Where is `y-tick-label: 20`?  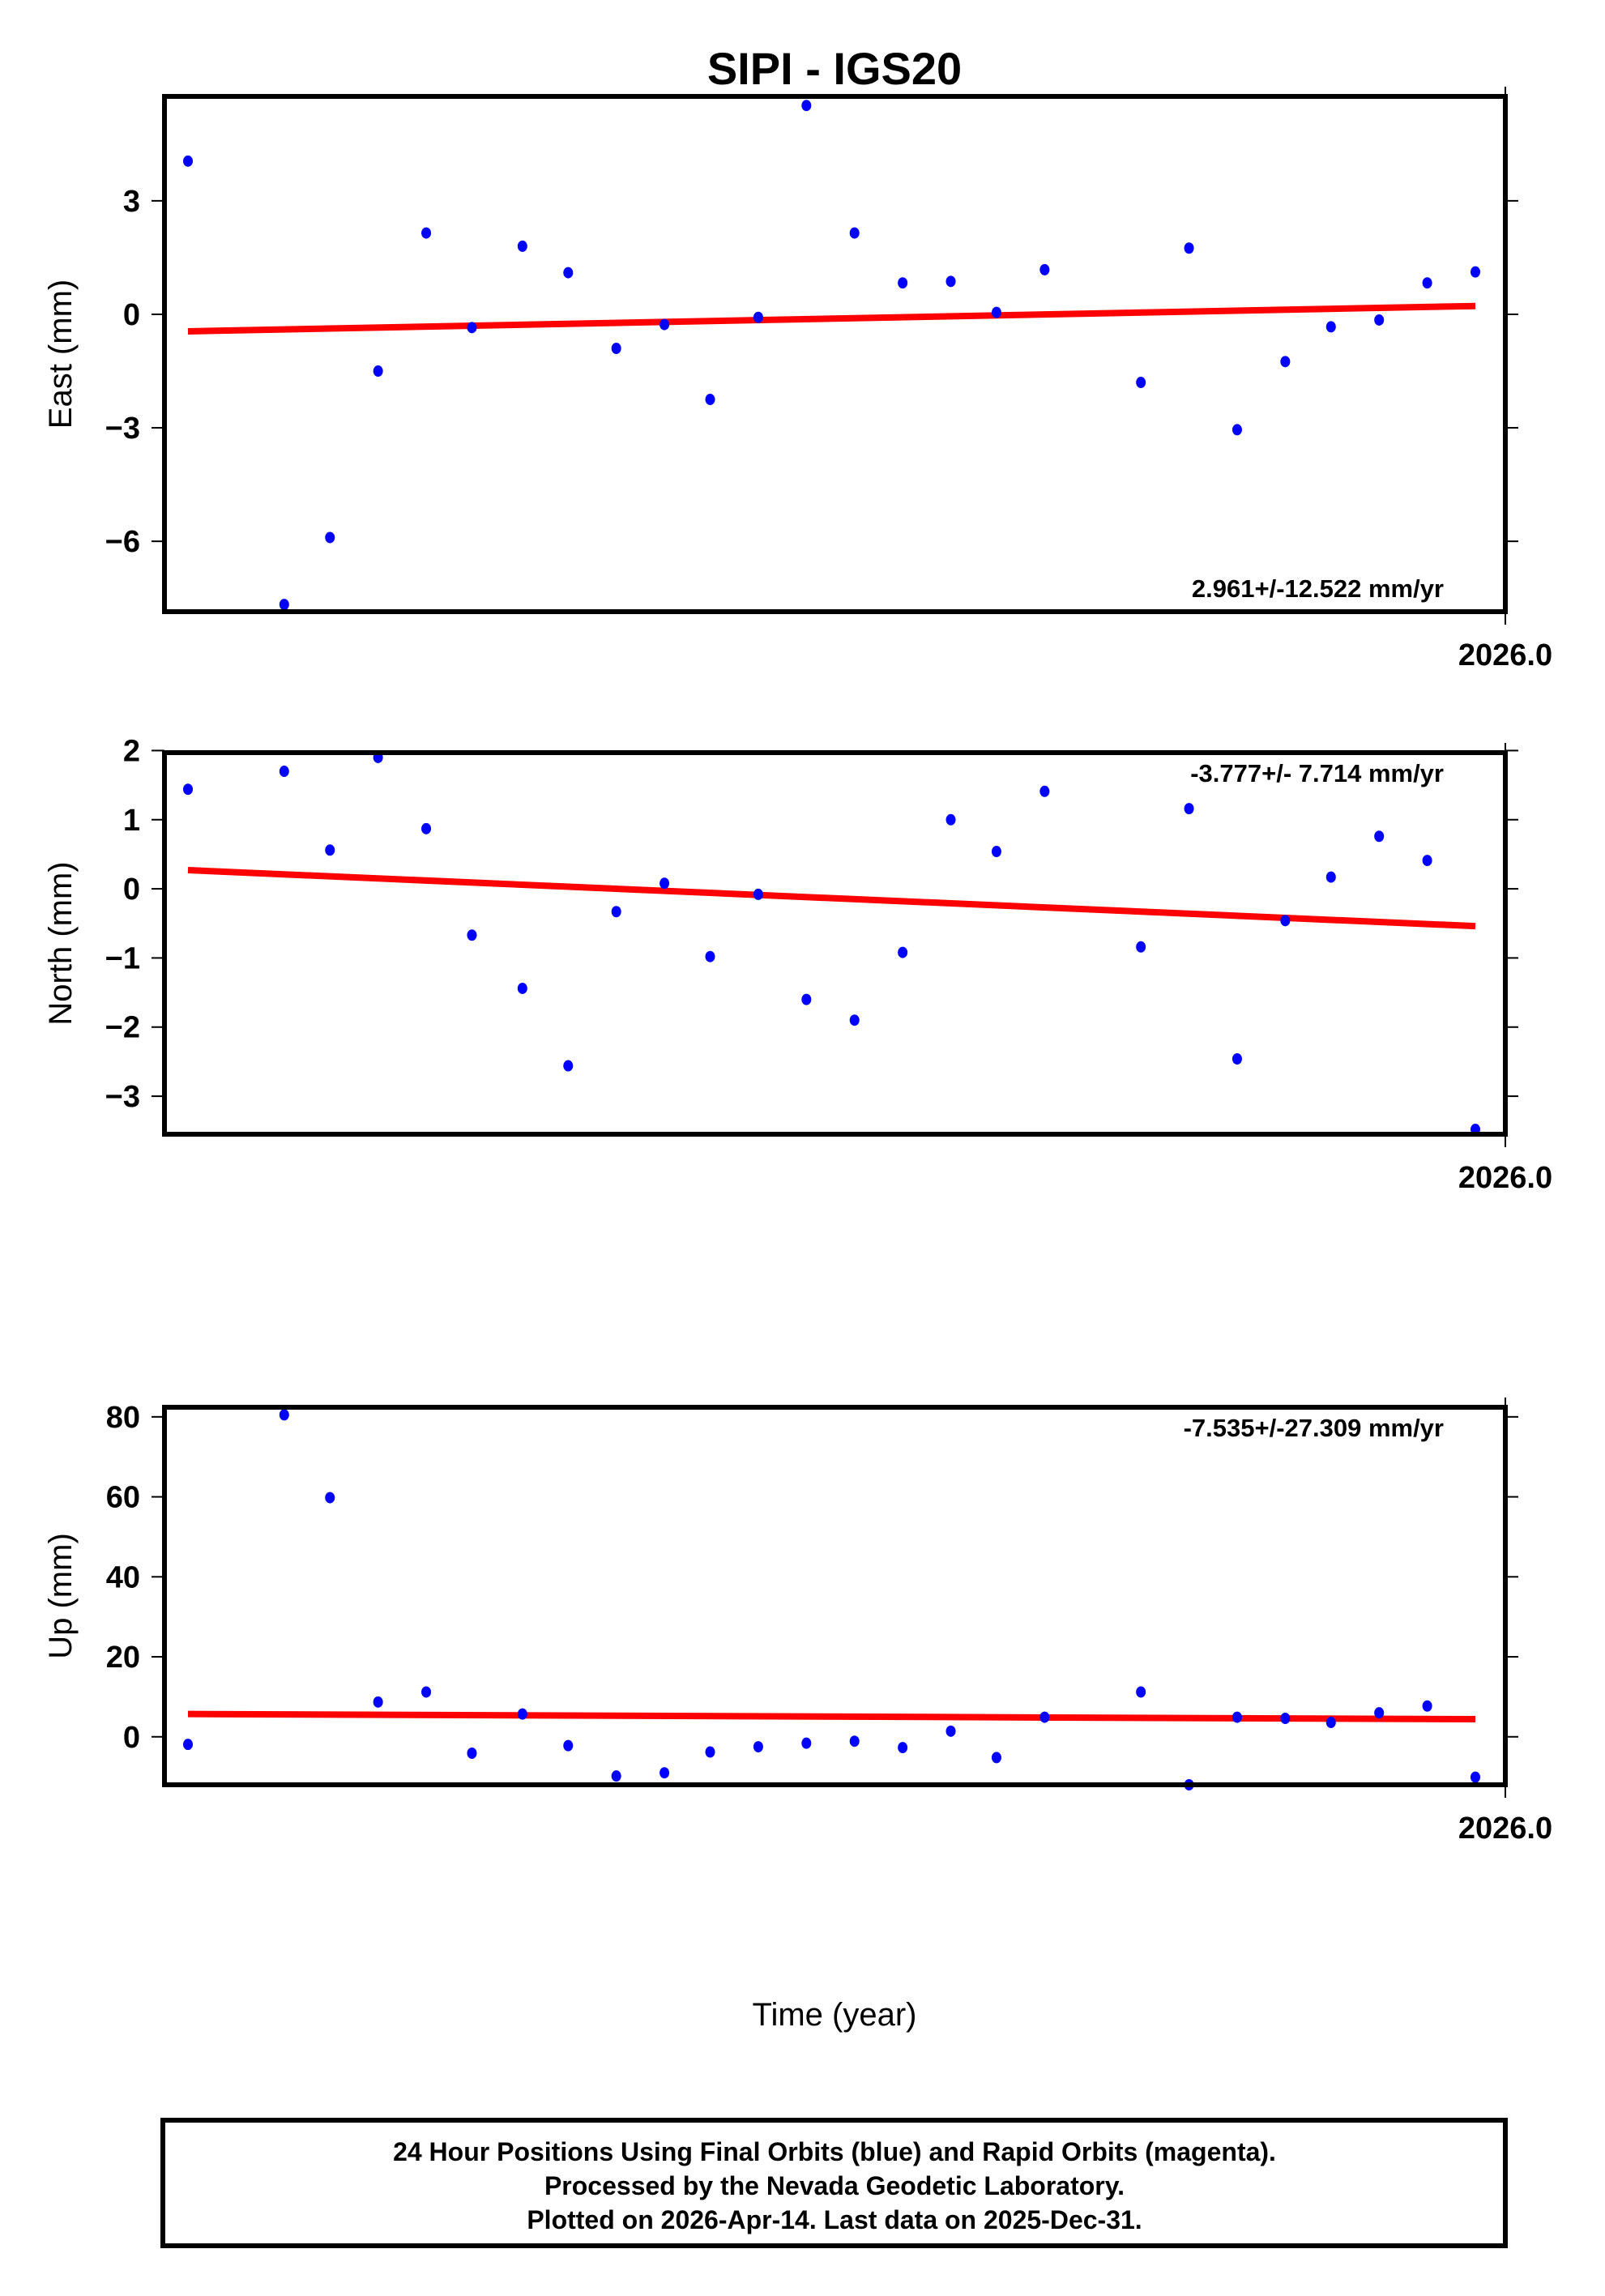 y-tick-label: 20 is located at coordinates (123, 1658).